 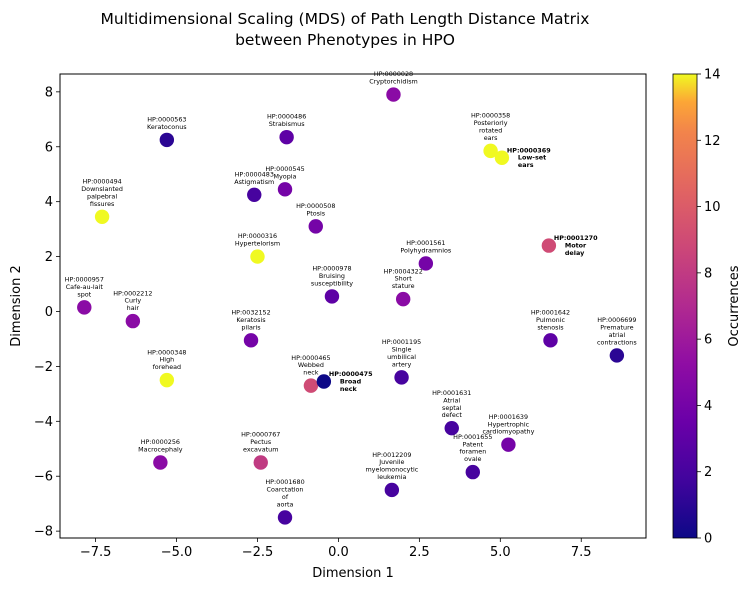 I want to click on point-label: myelomonocytic, so click(x=391, y=470).